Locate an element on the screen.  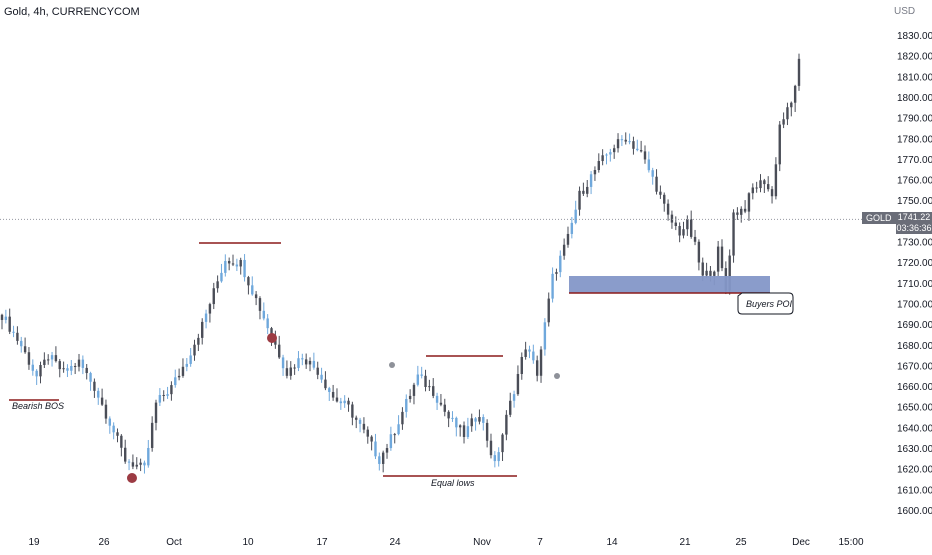
y-tick-label: 1710.00 is located at coordinates (914, 284).